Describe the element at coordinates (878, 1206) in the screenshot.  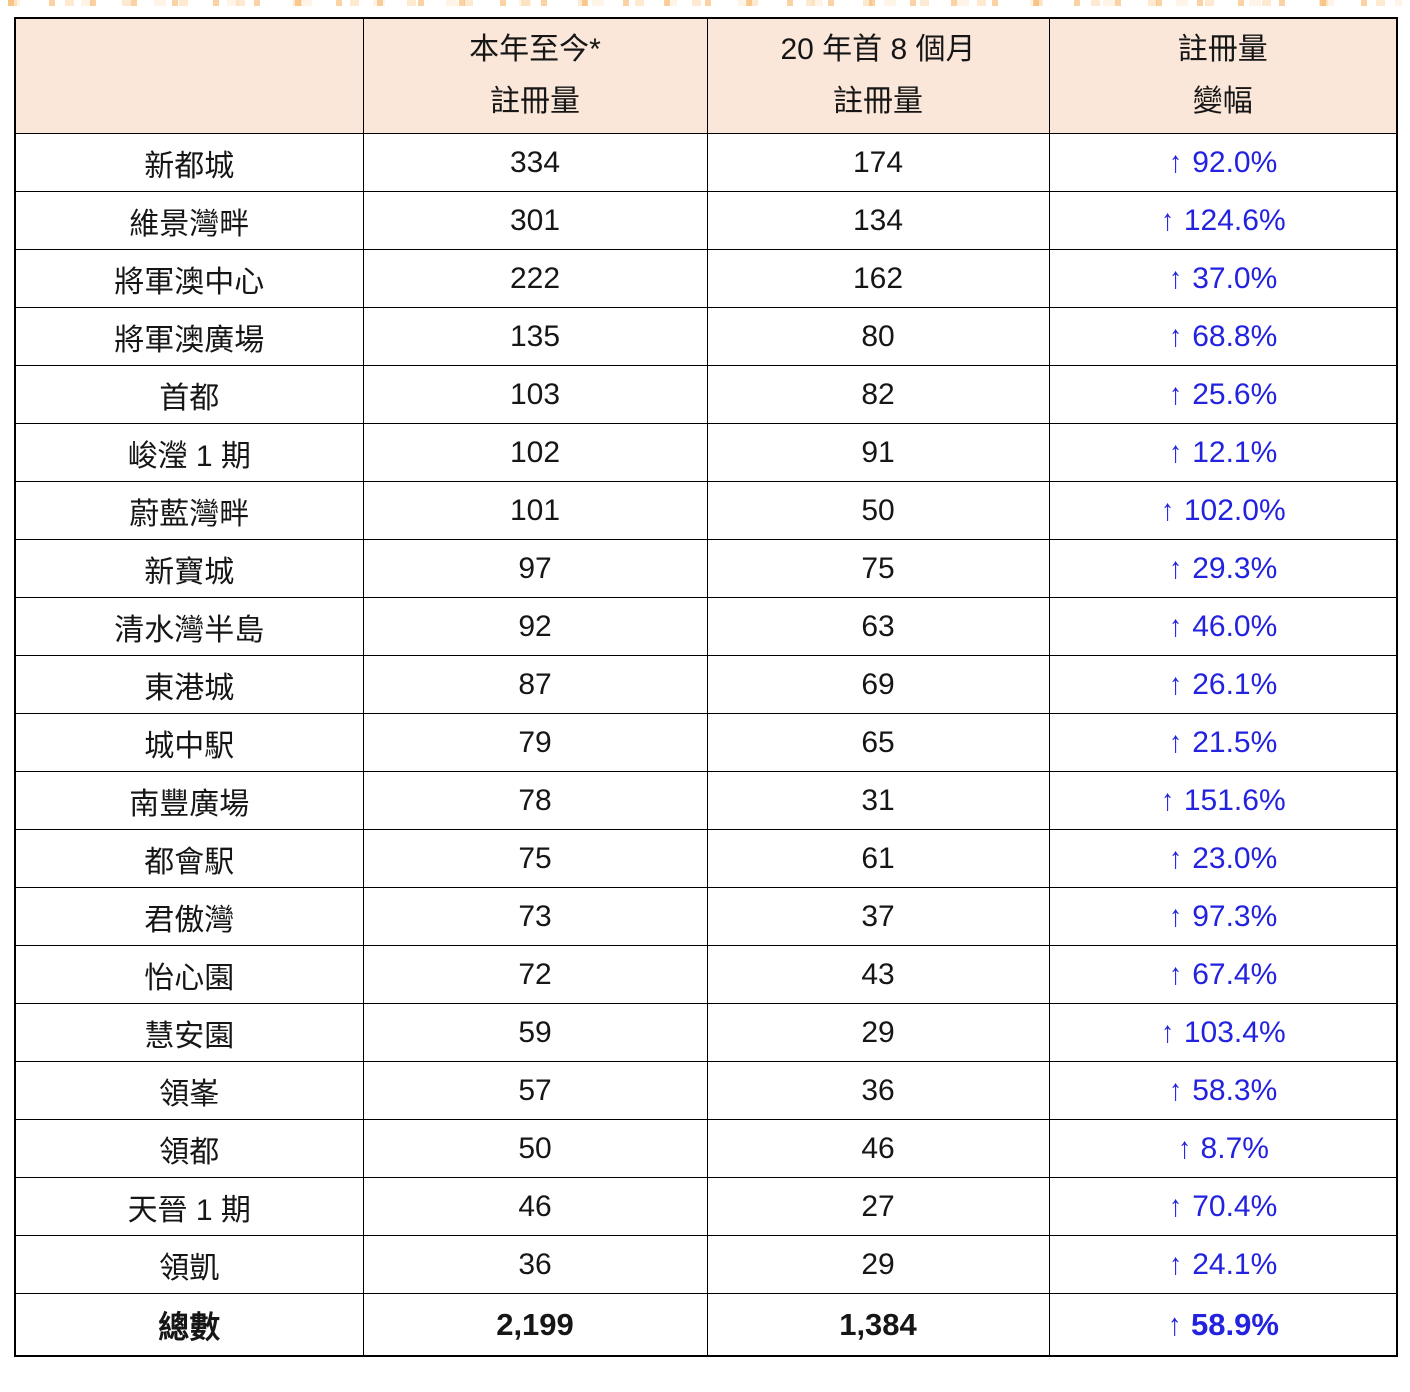
I see `prior-registrations-value: 27` at that location.